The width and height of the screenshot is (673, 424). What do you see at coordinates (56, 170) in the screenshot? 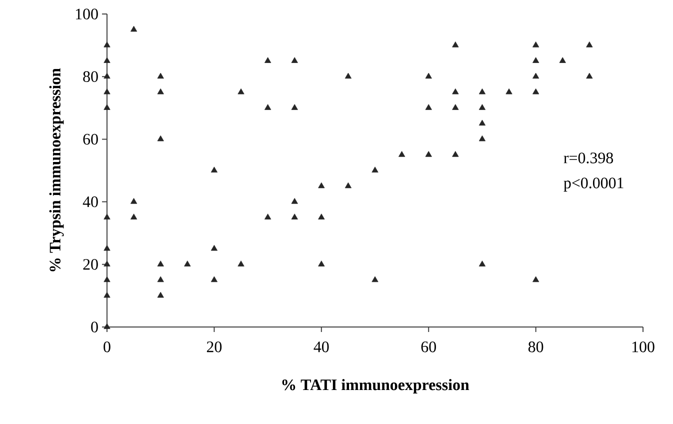
I see `y-axis-title: % Trypsin immunoexpression` at bounding box center [56, 170].